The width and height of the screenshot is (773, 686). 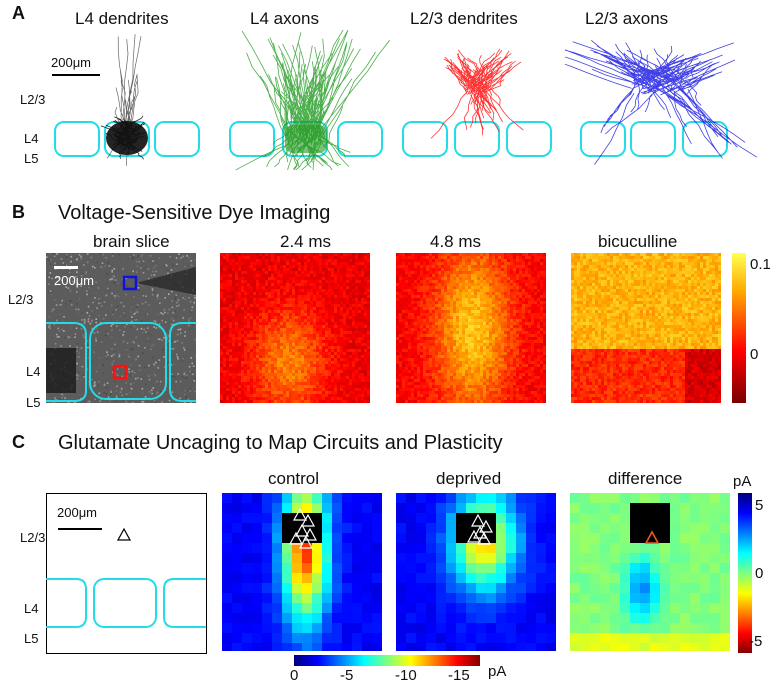 I want to click on b-title-bicuculline: bicuculline, so click(x=638, y=241).